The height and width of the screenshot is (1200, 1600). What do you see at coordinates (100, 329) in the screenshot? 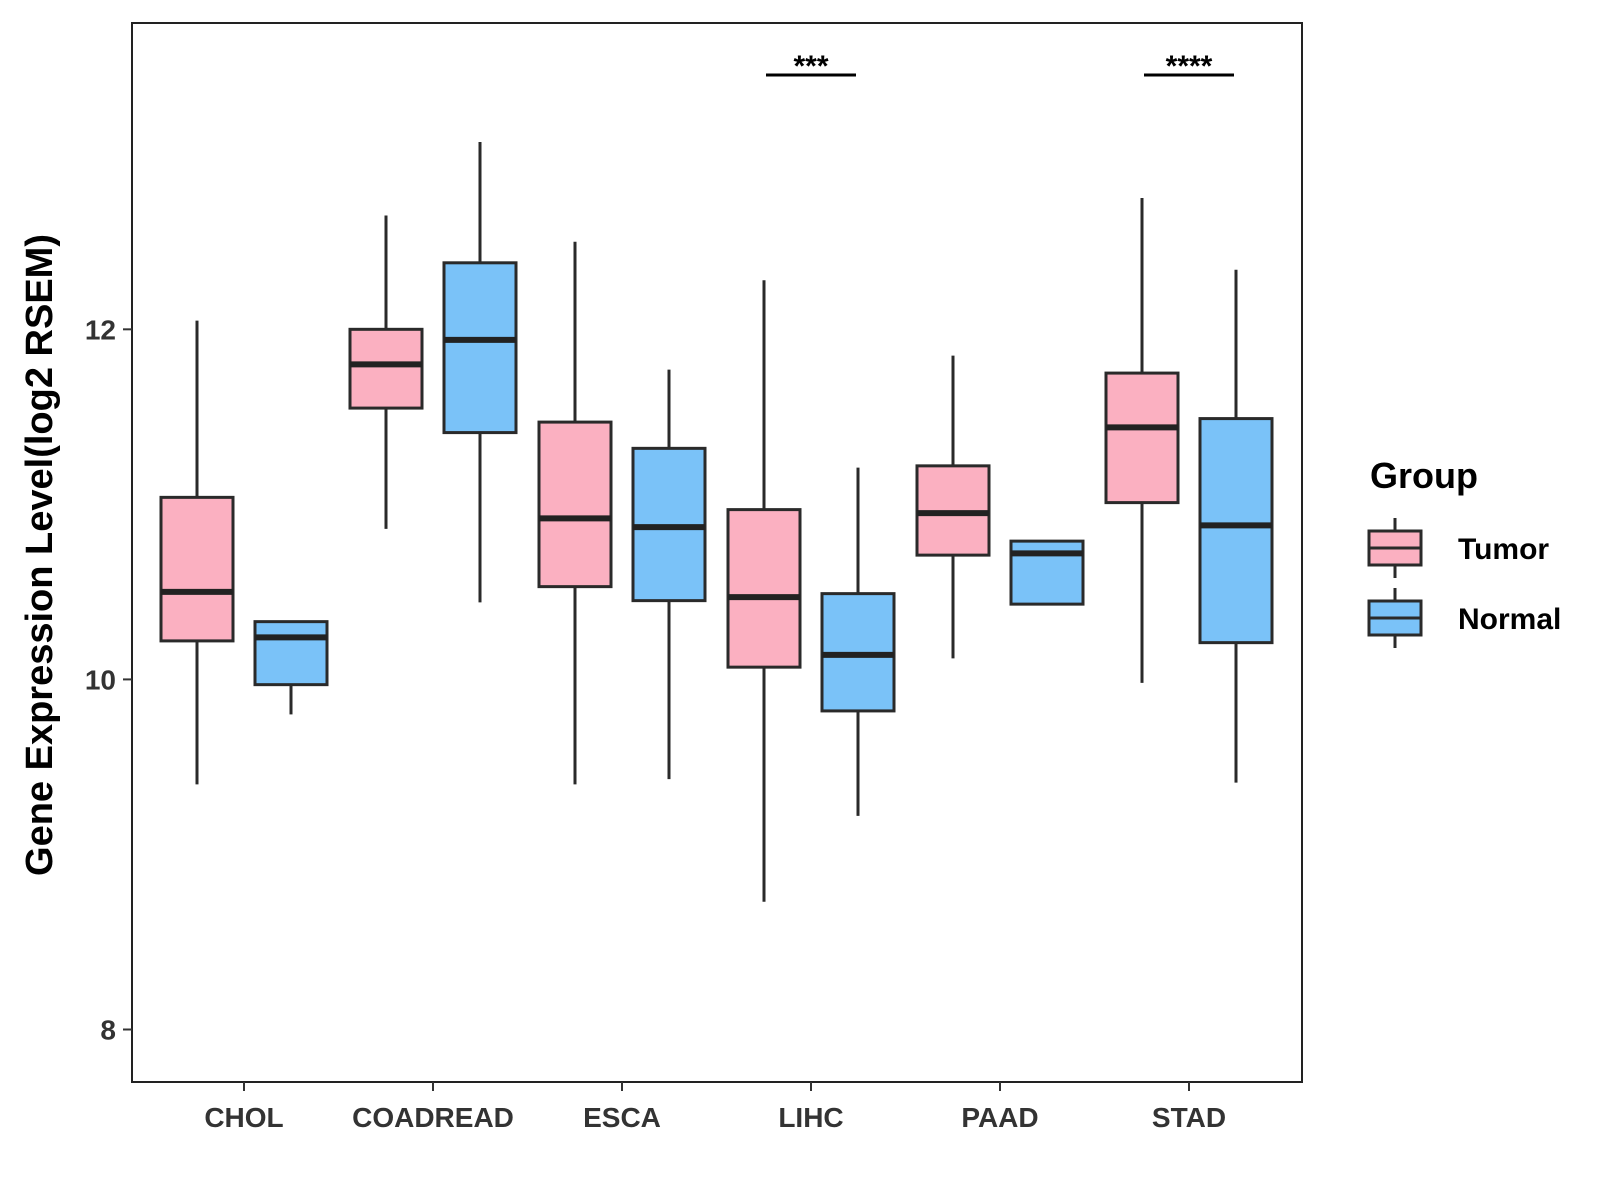
I see `y-tick-label: 12` at bounding box center [100, 329].